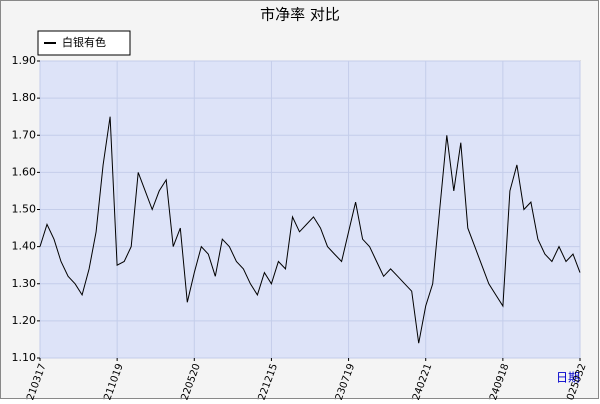 The image size is (600, 404). What do you see at coordinates (24, 97) in the screenshot?
I see `y-tick-label: 1.80` at bounding box center [24, 97].